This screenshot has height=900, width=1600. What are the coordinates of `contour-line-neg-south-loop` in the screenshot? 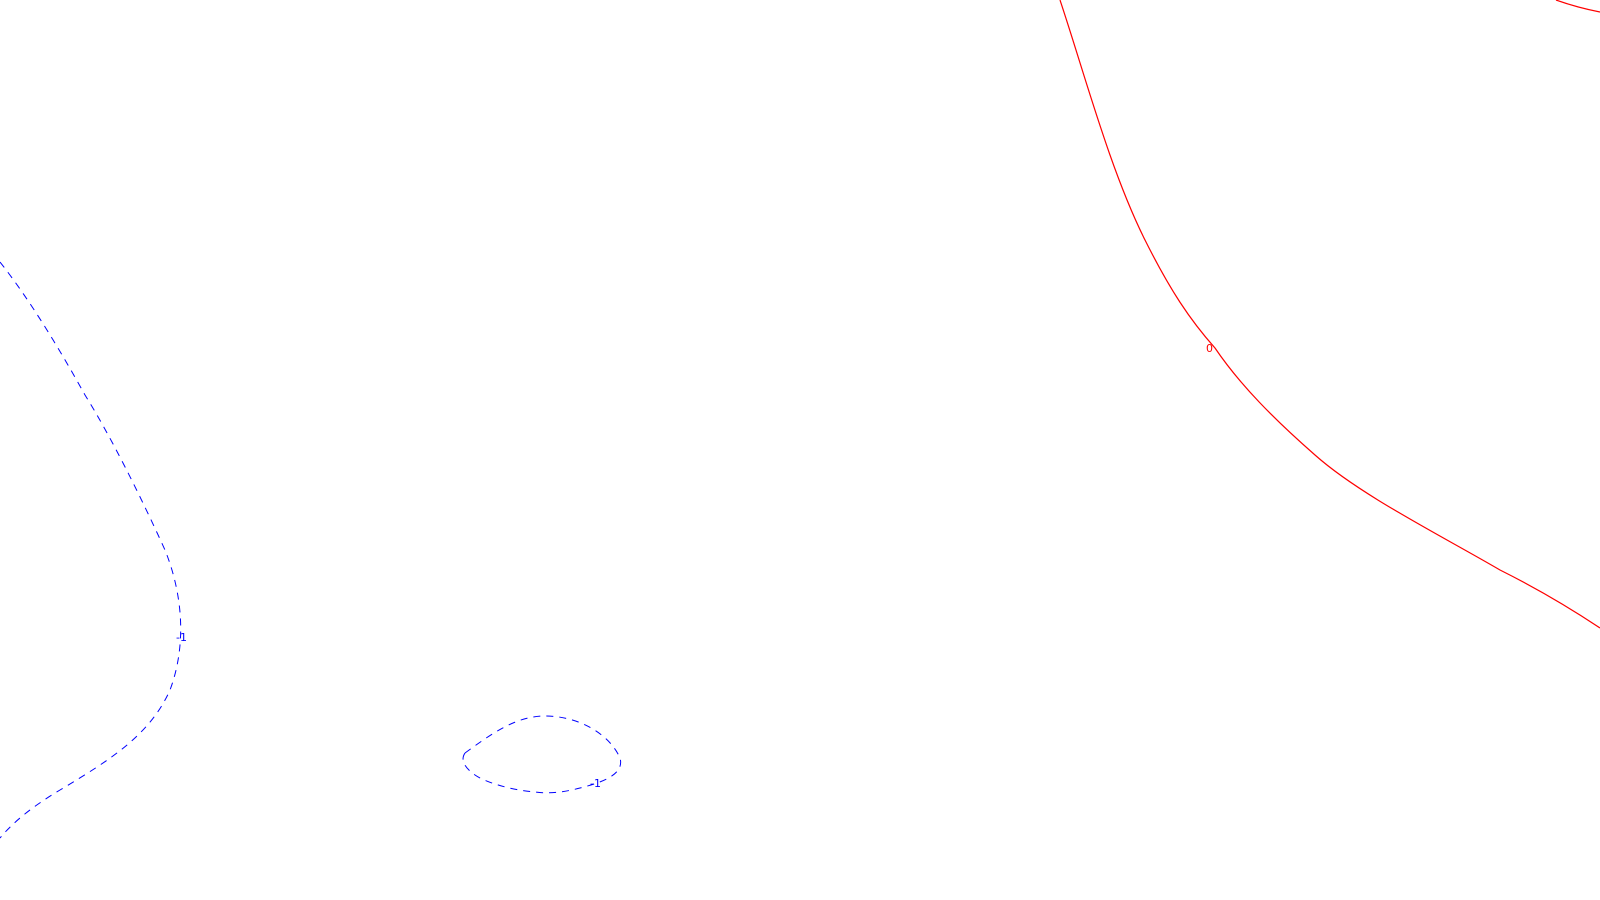 It's located at (542, 754).